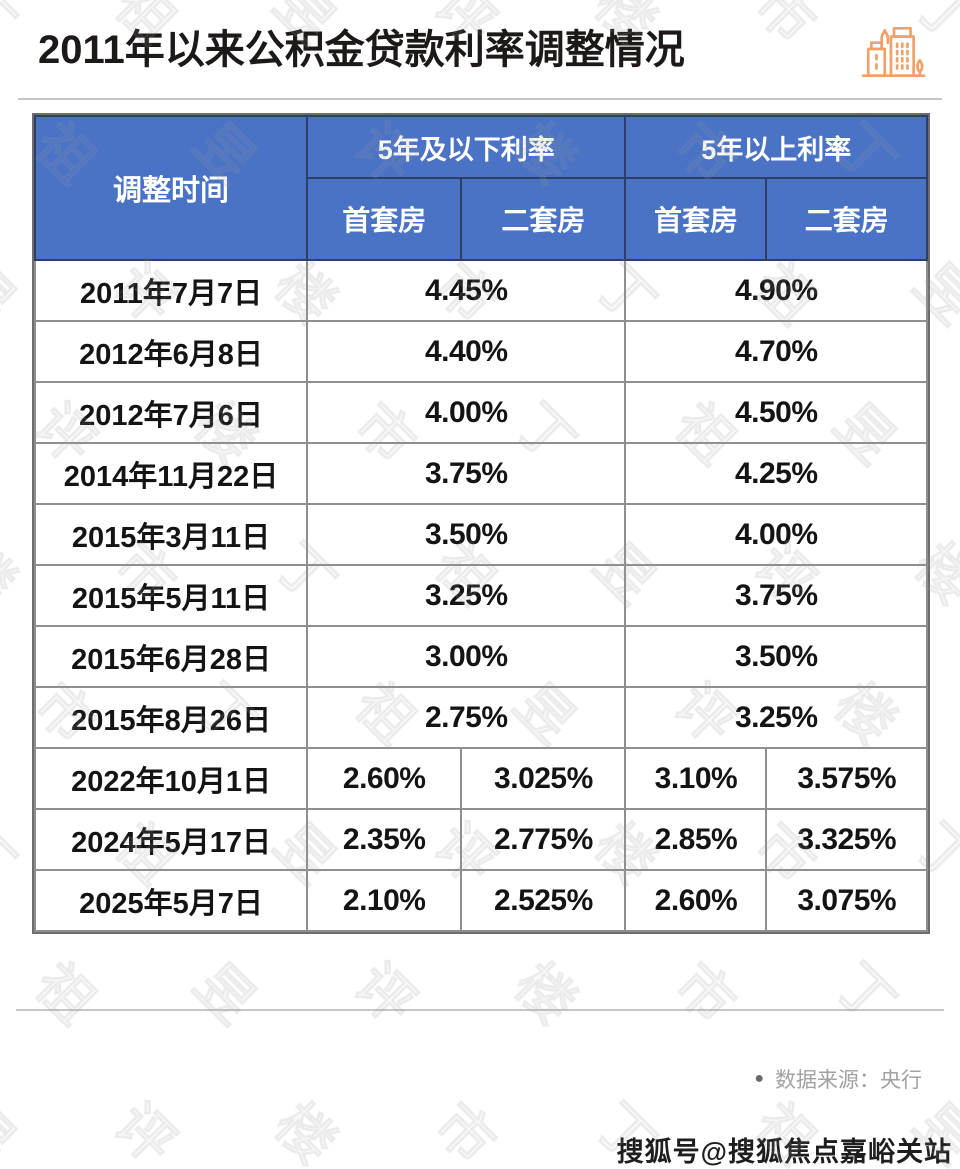  I want to click on rate-cell: 3.025%, so click(543, 778).